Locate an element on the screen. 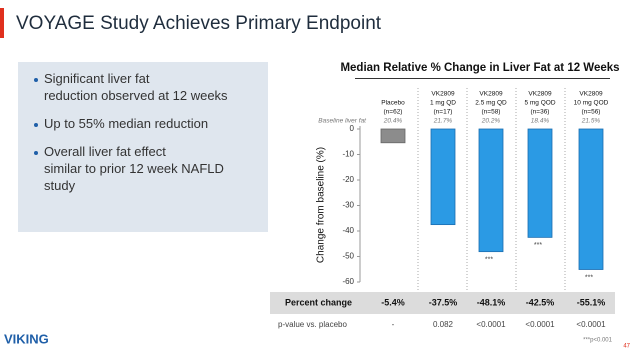  value-label: -5.4% is located at coordinates (393, 302).